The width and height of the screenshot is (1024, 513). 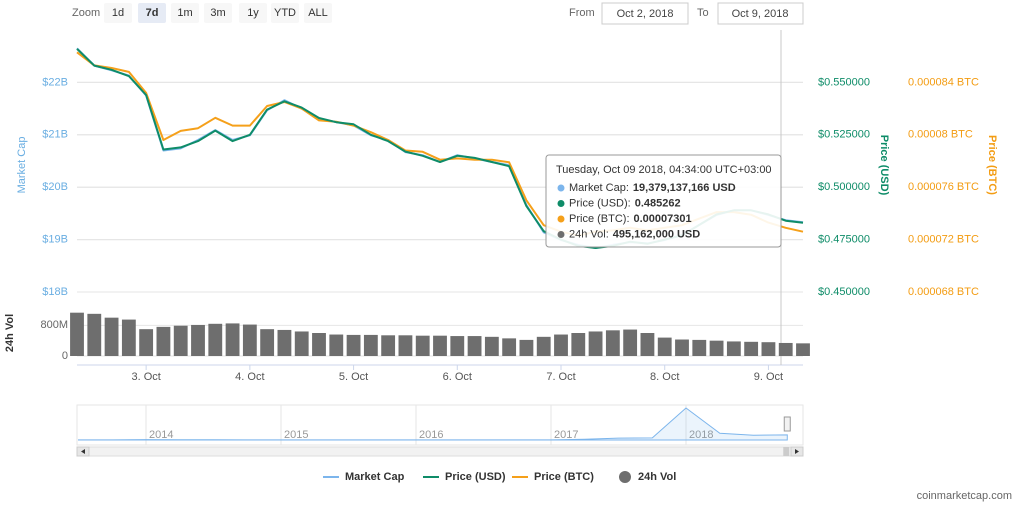 What do you see at coordinates (664, 170) in the screenshot?
I see `tooltip-title: Tuesday, Oct 09 2018, 04:34:00 UTC+03:00` at bounding box center [664, 170].